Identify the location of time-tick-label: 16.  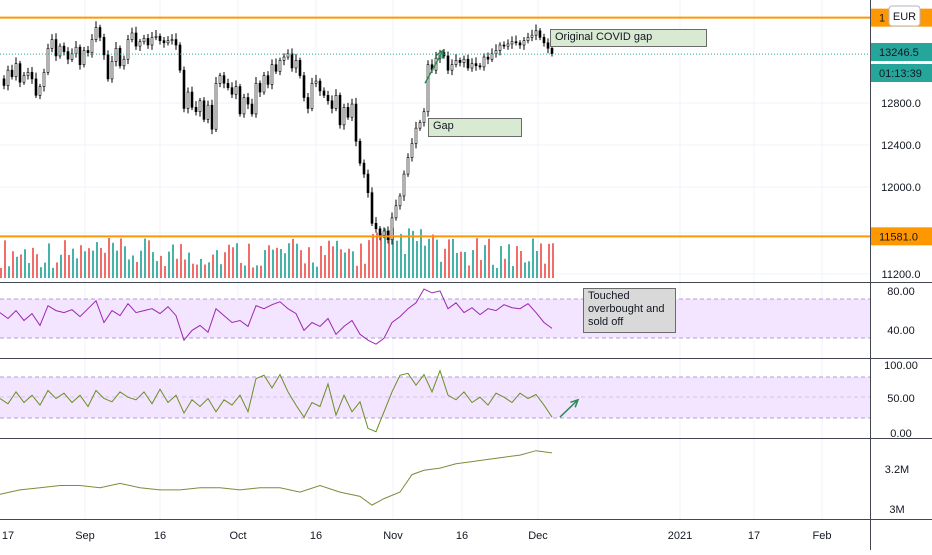
(462, 536).